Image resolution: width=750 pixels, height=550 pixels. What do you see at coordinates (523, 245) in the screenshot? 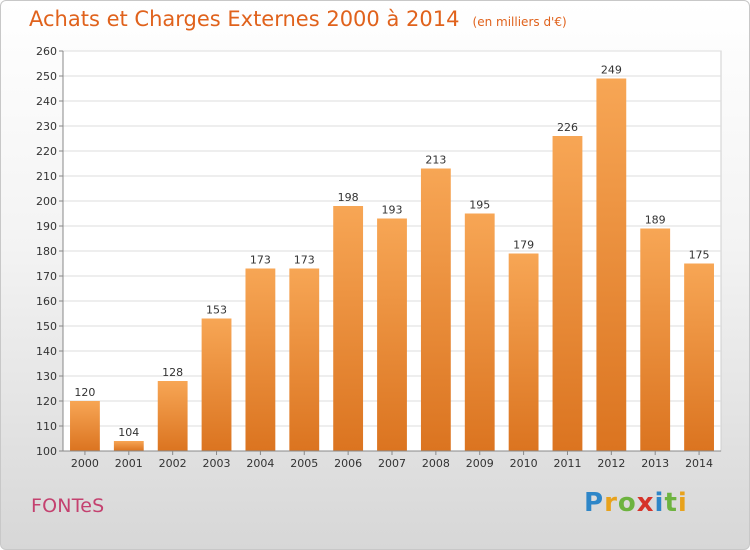
I see `bar-value-label: 179` at bounding box center [523, 245].